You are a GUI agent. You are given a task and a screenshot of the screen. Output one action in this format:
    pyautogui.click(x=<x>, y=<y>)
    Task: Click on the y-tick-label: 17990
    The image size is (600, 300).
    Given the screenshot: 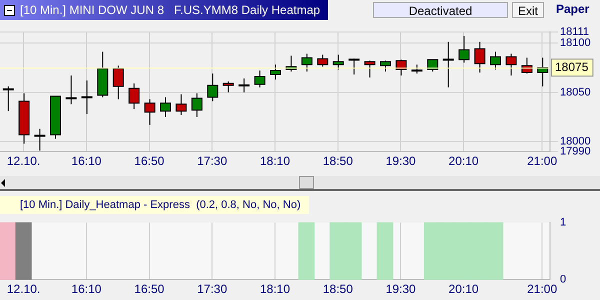 What is the action you would take?
    pyautogui.click(x=575, y=152)
    